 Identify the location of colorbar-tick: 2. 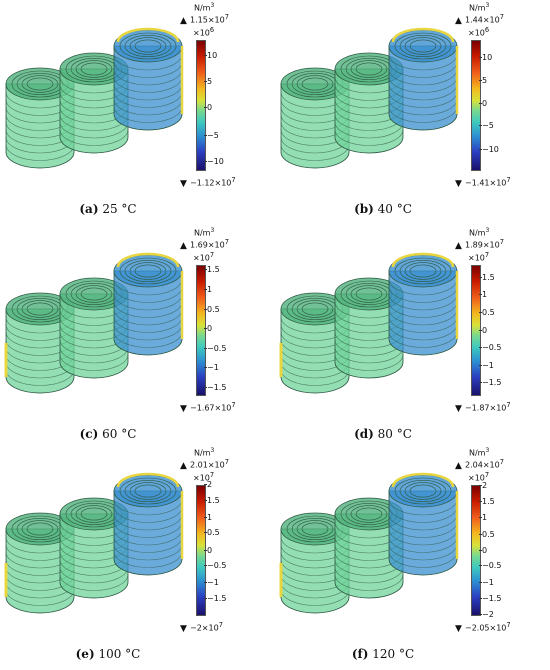
(483, 486).